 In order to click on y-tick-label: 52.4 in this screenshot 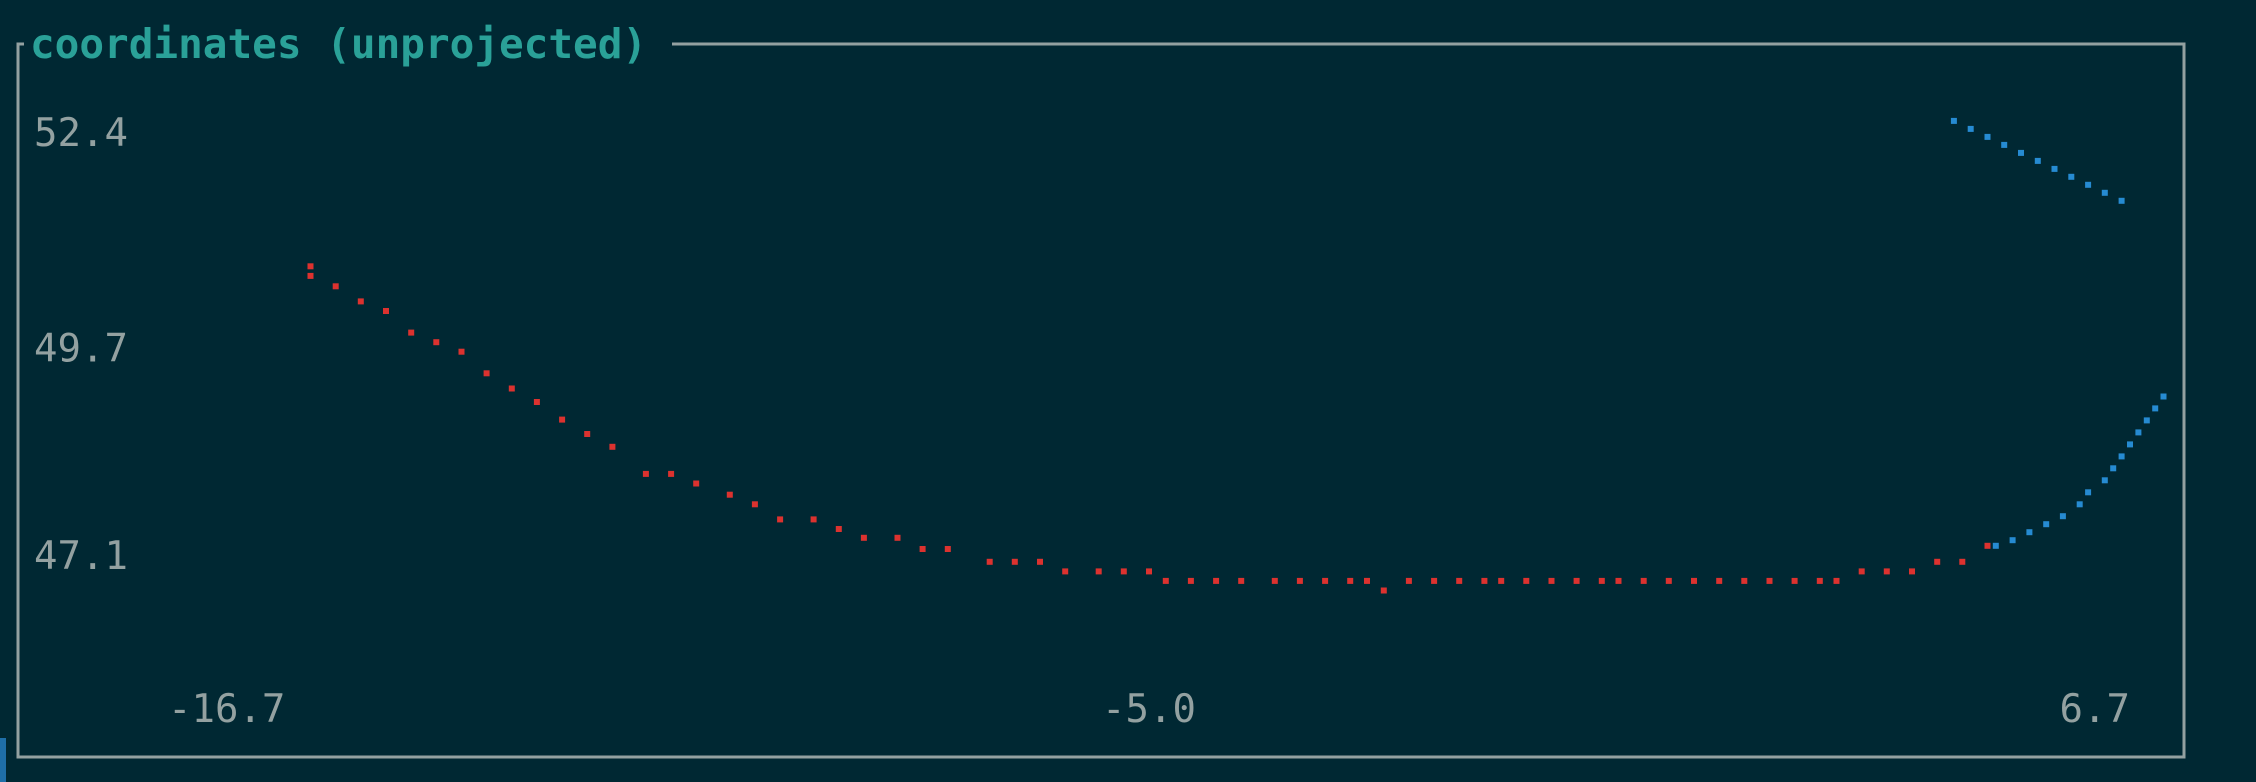, I will do `click(81, 133)`.